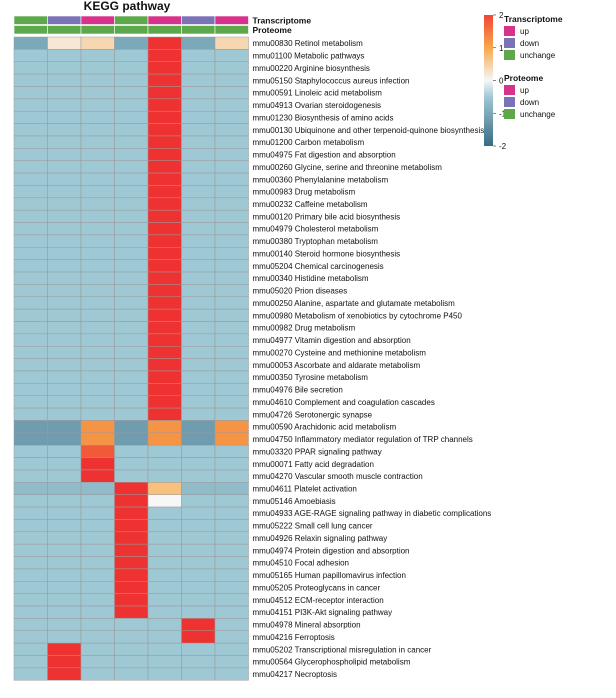  What do you see at coordinates (316, 229) in the screenshot?
I see `row-label: mmu04979 Cholesterol metabolism` at bounding box center [316, 229].